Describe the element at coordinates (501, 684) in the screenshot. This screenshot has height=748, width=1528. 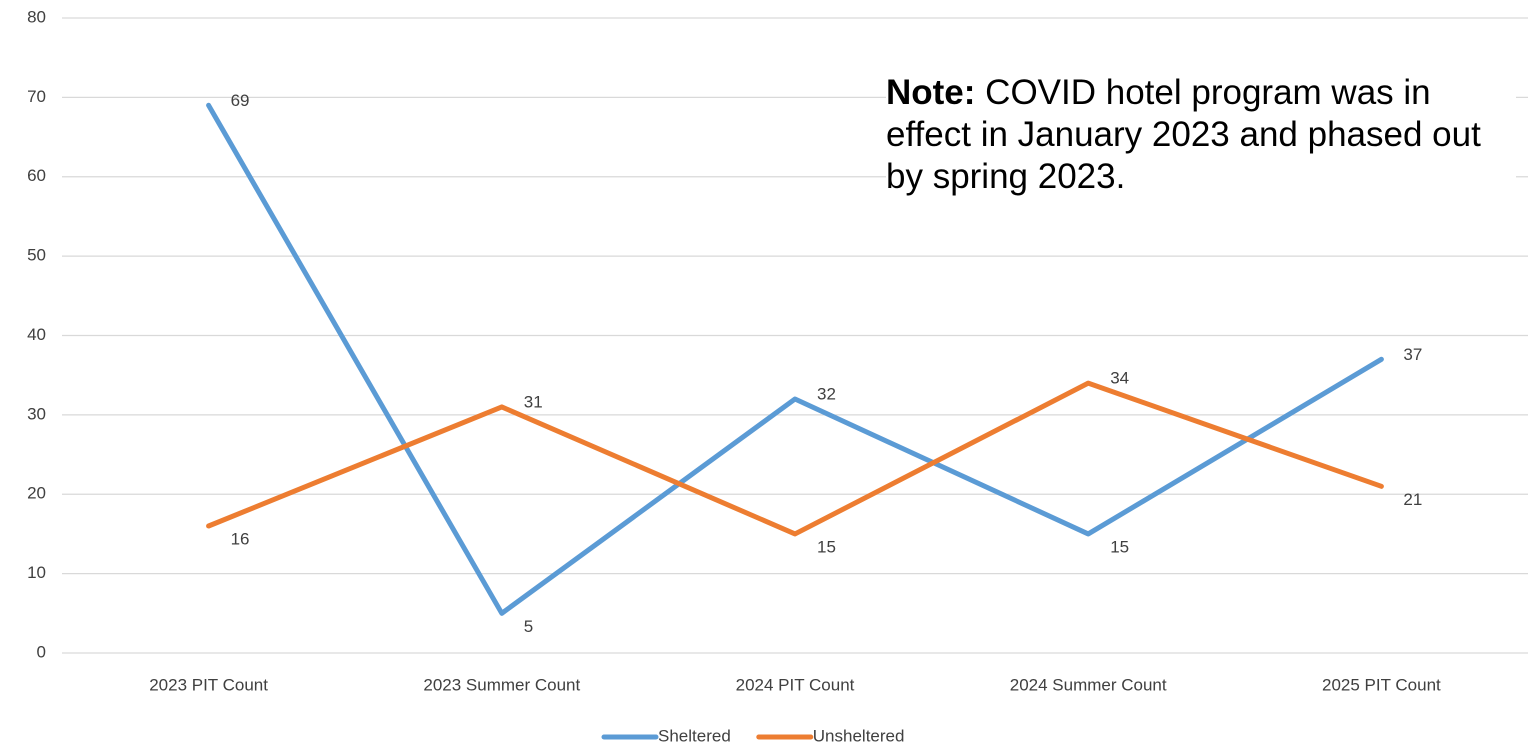
I see `x-tick-label: 2023 Summer Count` at that location.